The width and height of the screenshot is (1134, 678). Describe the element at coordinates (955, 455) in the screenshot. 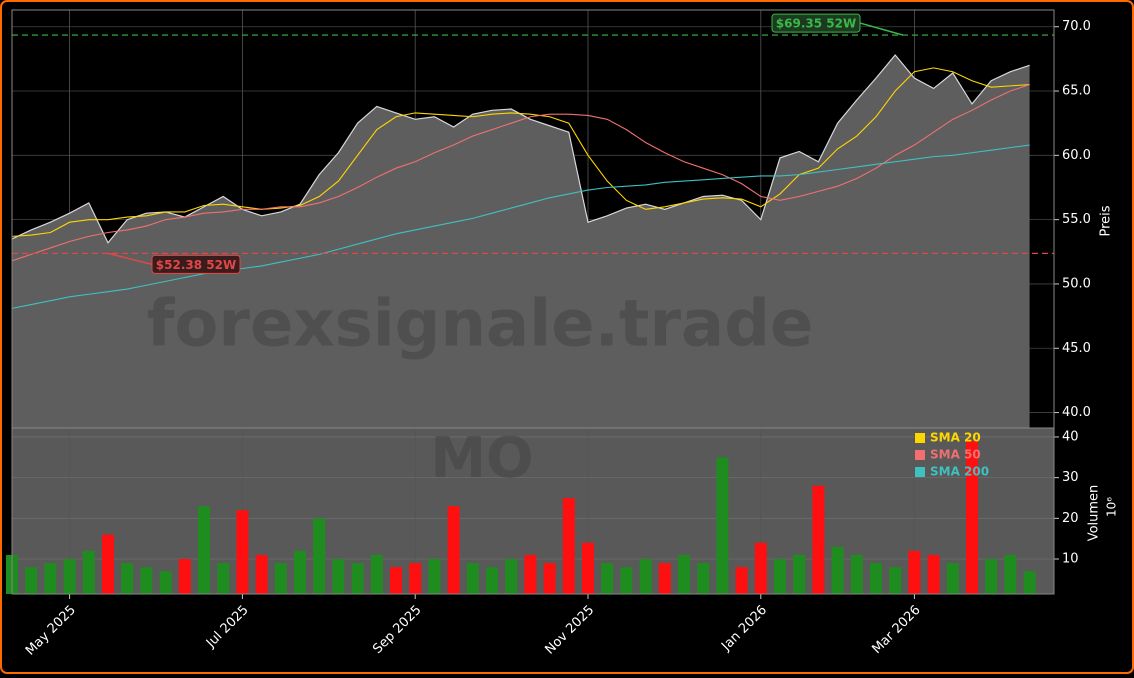

I see `legend-label: SMA 50` at that location.